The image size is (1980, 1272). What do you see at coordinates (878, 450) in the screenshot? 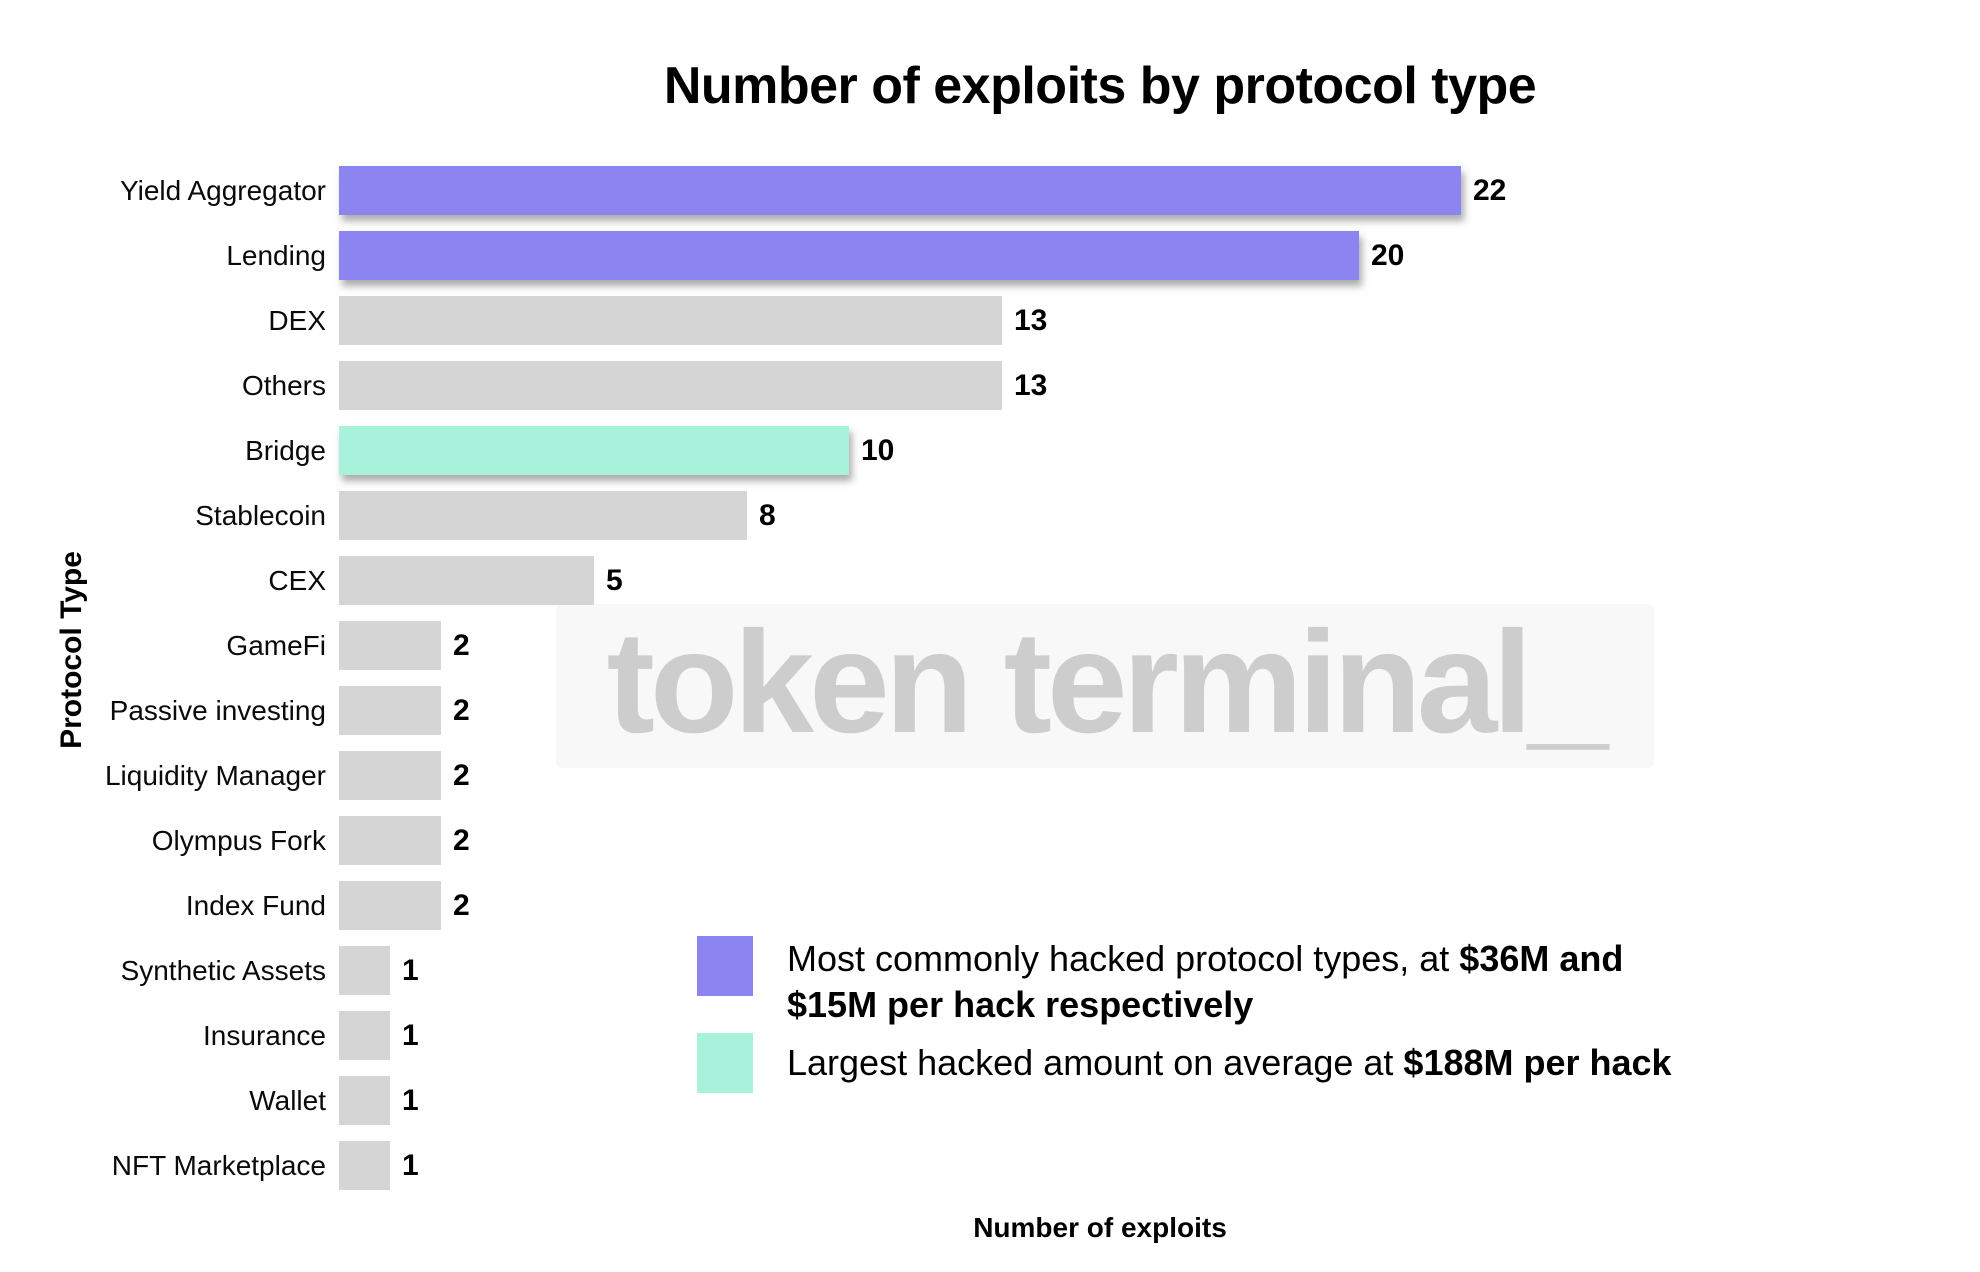
I see `bar-value-label: 10` at bounding box center [878, 450].